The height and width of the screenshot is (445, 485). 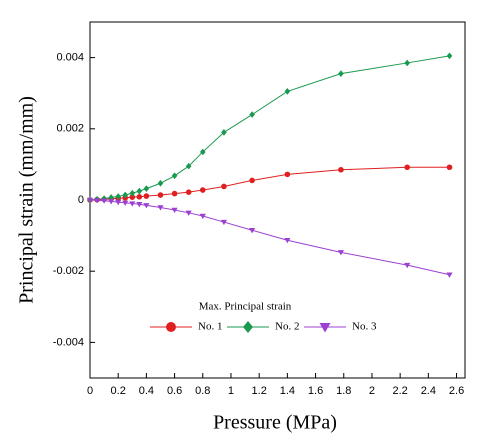 What do you see at coordinates (146, 391) in the screenshot?
I see `x-tick-label: 0.4` at bounding box center [146, 391].